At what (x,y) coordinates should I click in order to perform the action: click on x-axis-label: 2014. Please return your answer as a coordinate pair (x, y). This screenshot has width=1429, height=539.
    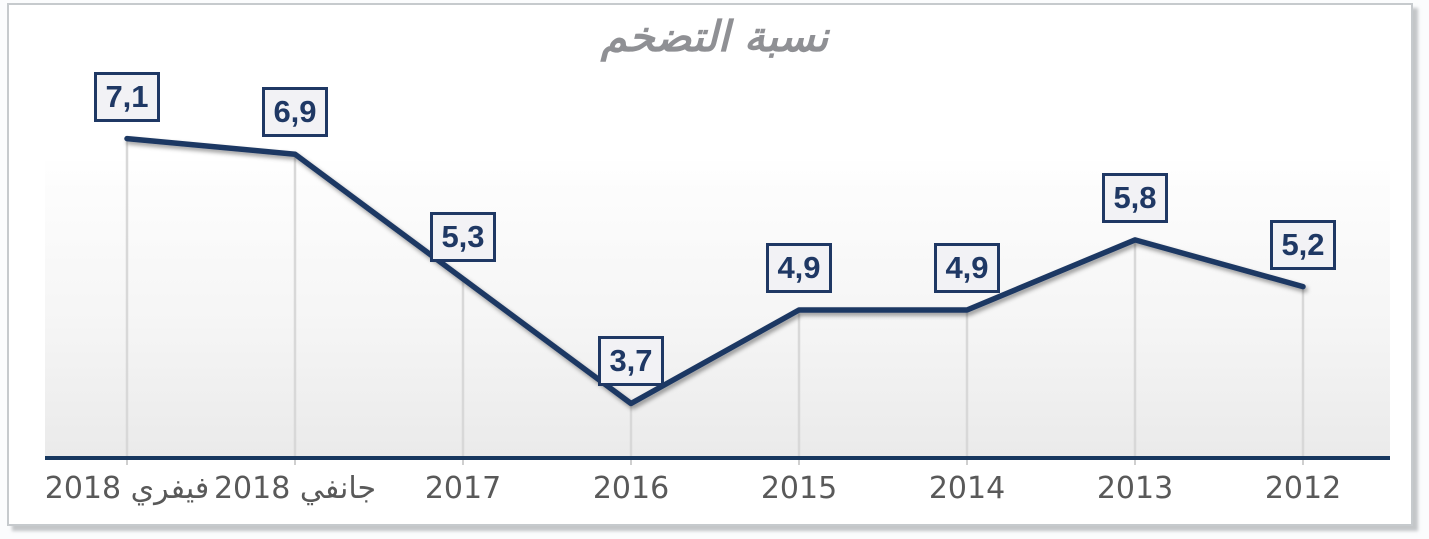
    Looking at the image, I should click on (967, 488).